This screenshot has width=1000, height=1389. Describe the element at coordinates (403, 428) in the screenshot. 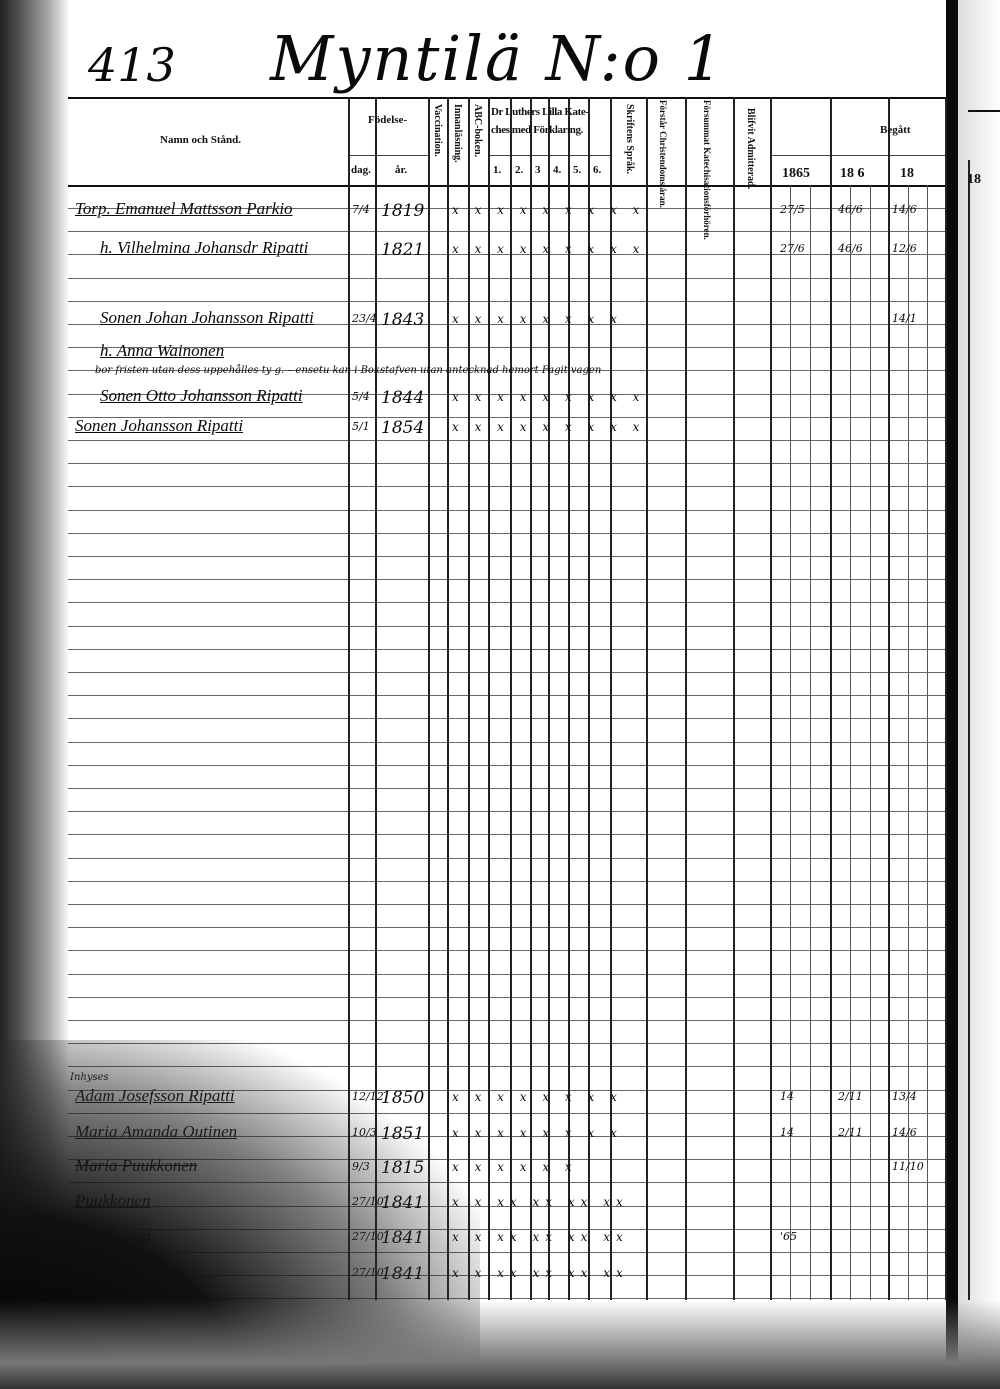

I see `birth-year: 1854` at that location.